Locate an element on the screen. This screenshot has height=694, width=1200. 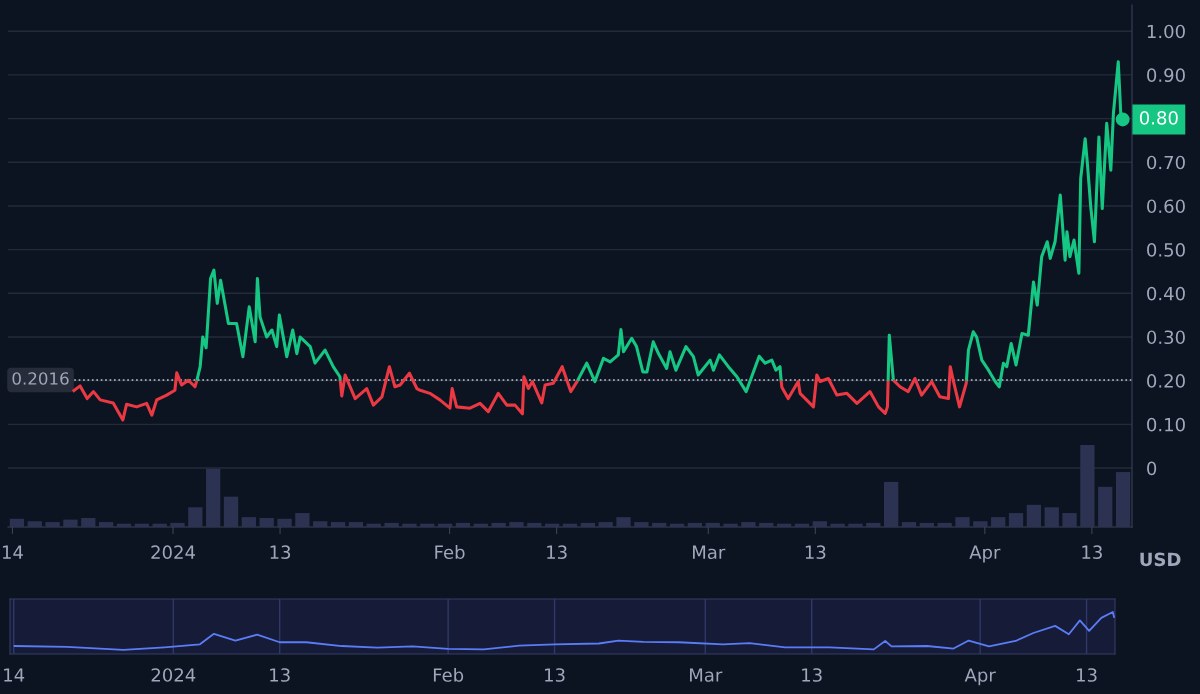
y-tick-label: 0.70 is located at coordinates (1166, 162).